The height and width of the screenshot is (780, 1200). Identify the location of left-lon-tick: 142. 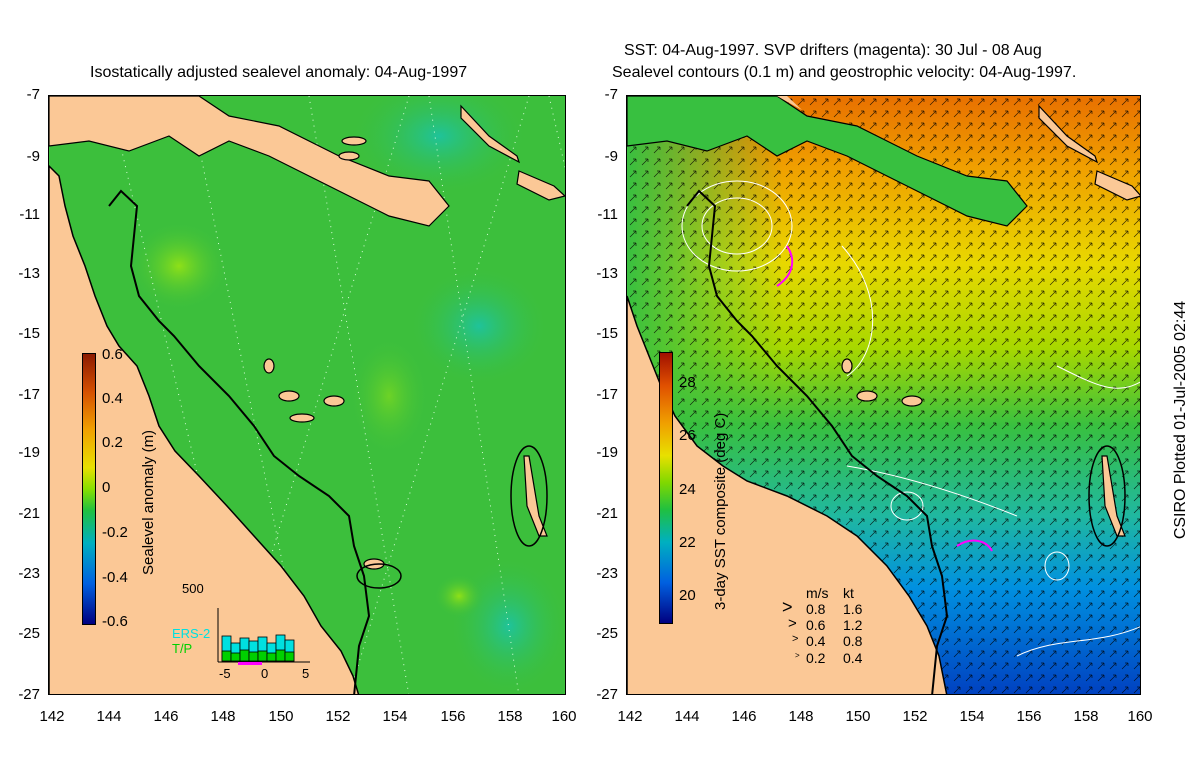
(52, 716).